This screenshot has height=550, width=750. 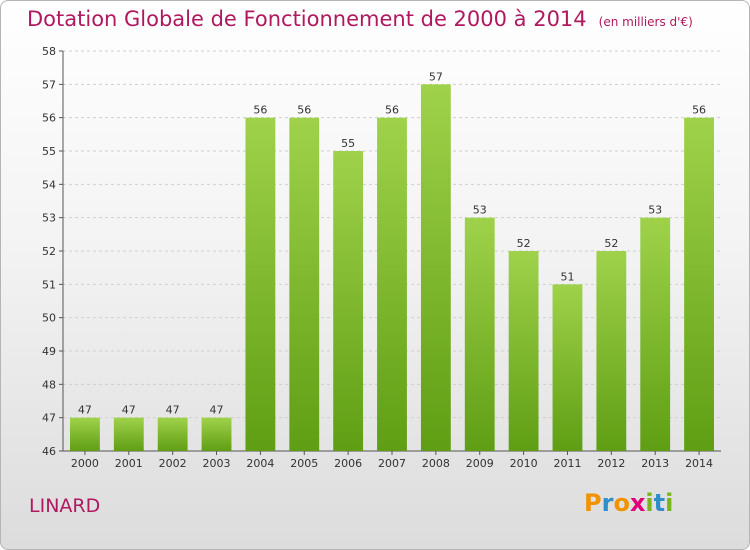 I want to click on bar-2009, so click(x=479, y=334).